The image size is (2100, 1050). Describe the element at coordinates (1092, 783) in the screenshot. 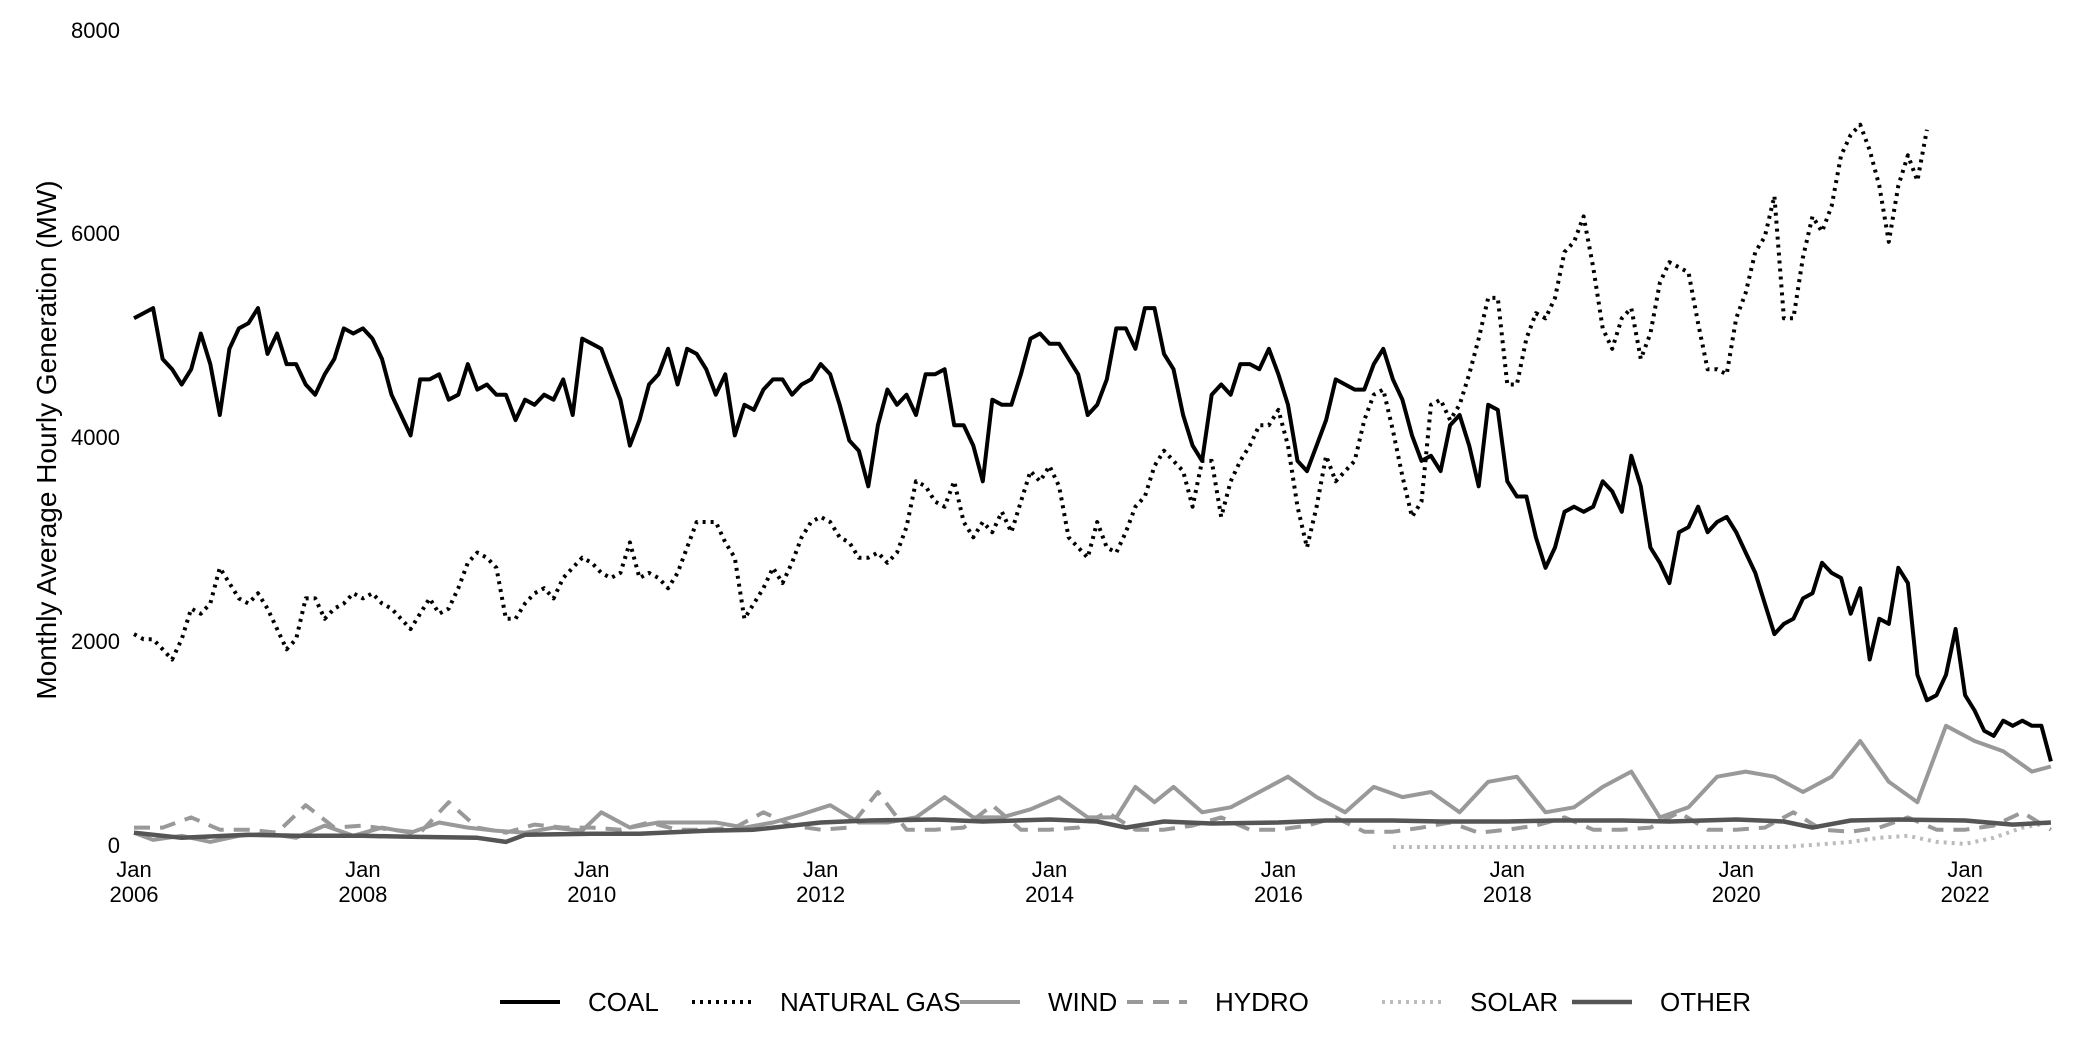

I see `series-line-wind` at that location.